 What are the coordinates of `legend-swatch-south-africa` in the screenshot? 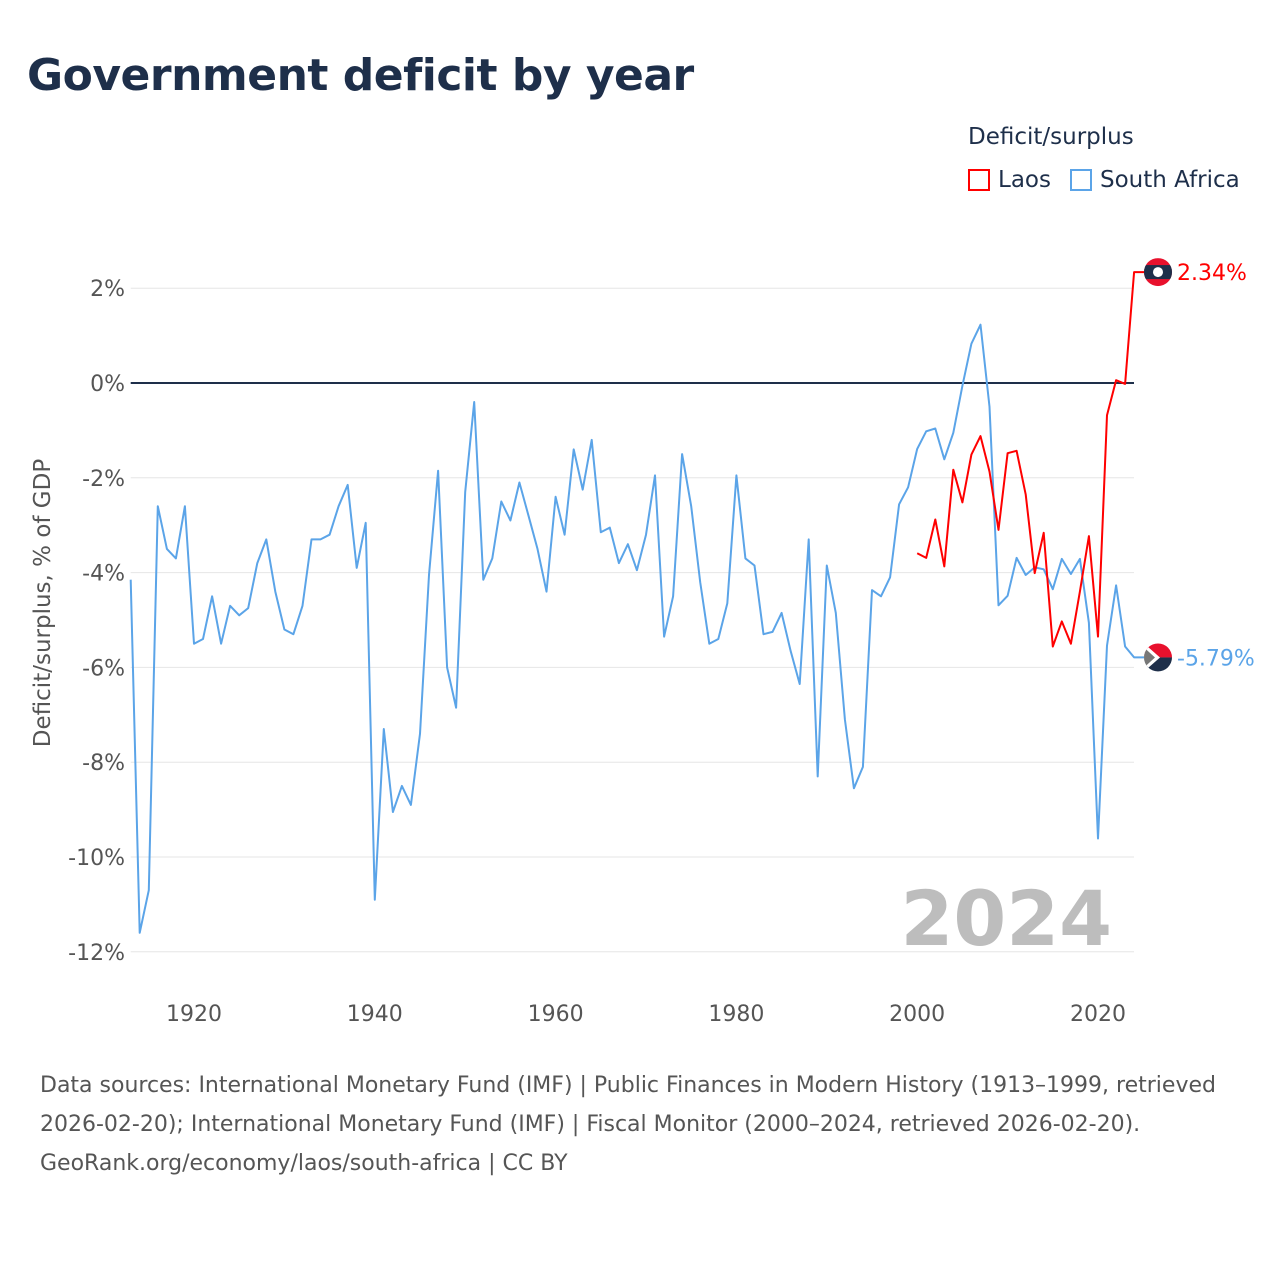 It's located at (1081, 180).